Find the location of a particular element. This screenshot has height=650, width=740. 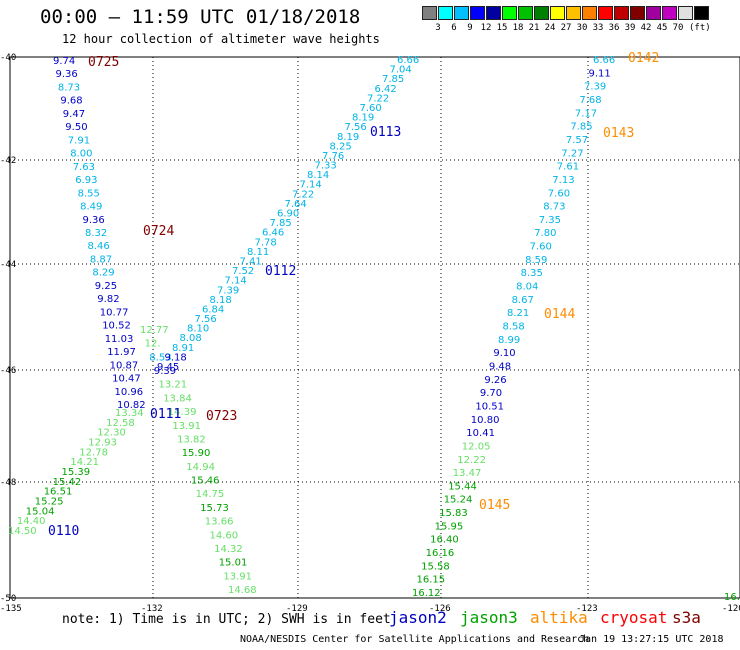

pass-time-label: 0113 is located at coordinates (385, 132).